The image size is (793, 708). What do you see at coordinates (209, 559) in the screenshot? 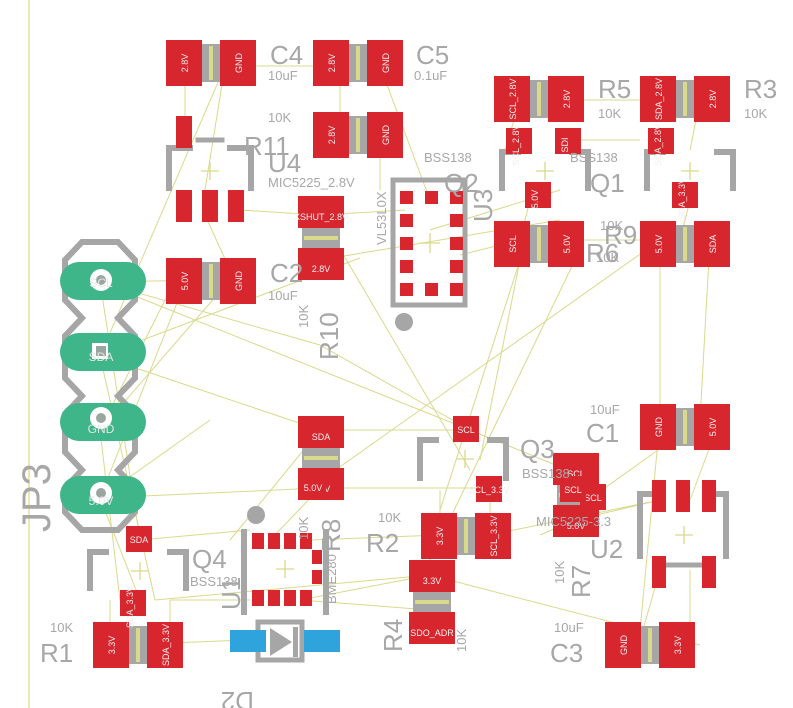
I see `q4-designator: Q4` at bounding box center [209, 559].